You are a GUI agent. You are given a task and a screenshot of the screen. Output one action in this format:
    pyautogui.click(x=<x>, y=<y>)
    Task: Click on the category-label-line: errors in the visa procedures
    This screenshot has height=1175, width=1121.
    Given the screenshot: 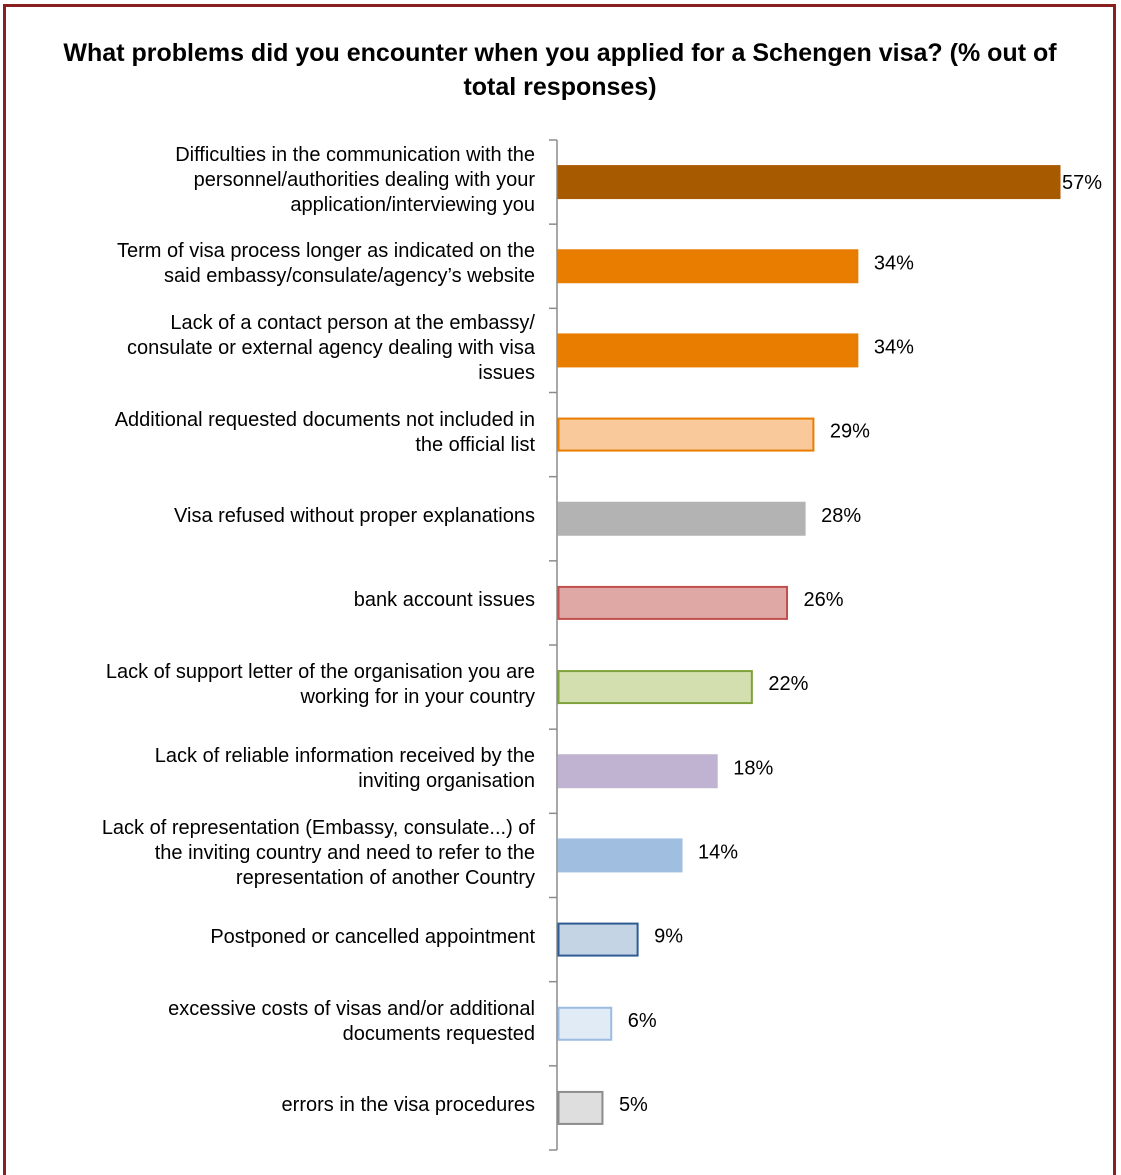 What is the action you would take?
    pyautogui.click(x=408, y=1105)
    